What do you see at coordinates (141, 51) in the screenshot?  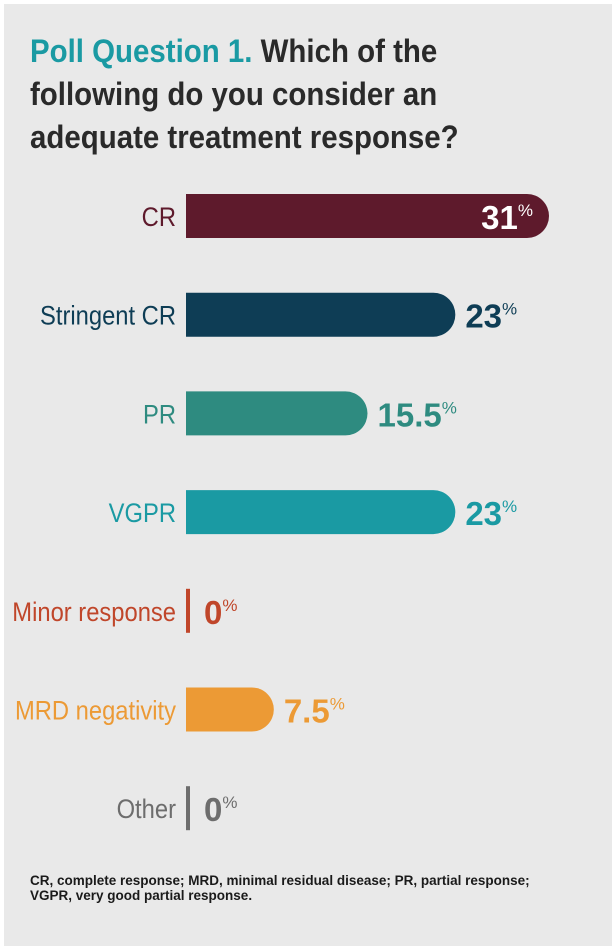 I see `title-lead: Poll Question 1.` at bounding box center [141, 51].